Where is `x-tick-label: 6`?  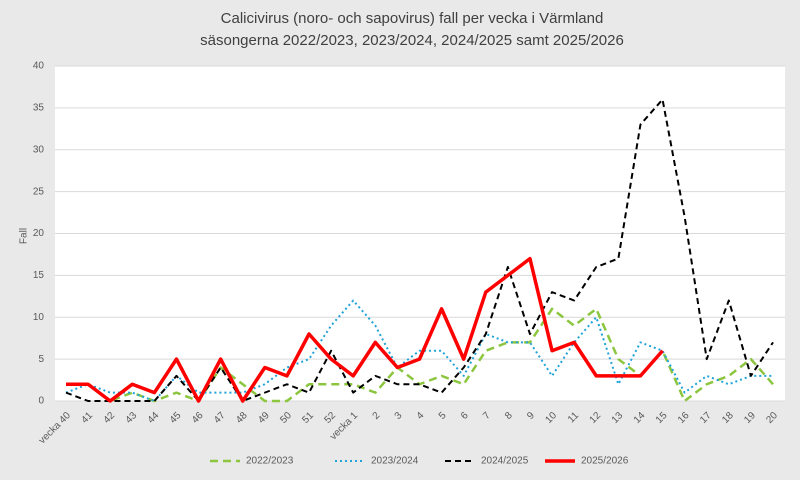
x-tick-label: 6 is located at coordinates (465, 416).